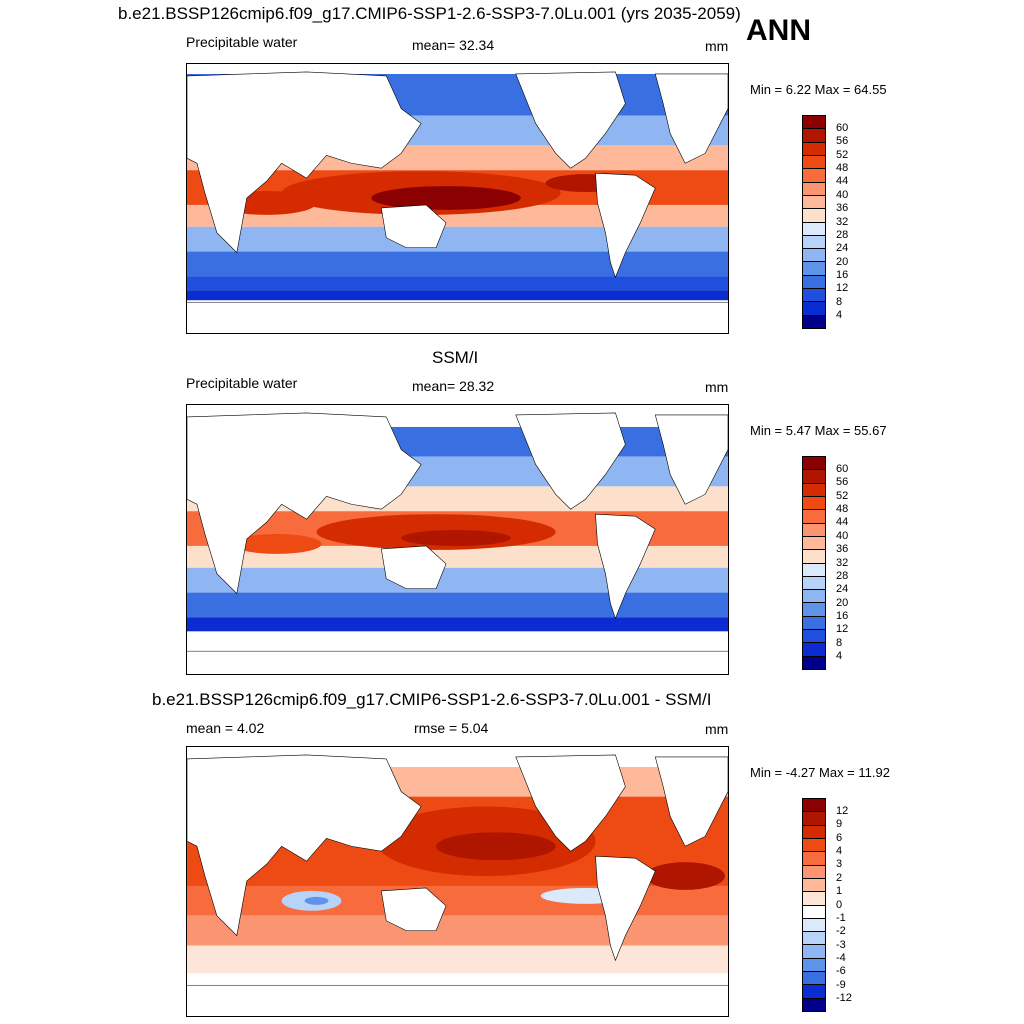 The image size is (1024, 1024). What do you see at coordinates (842, 181) in the screenshot?
I see `colorbar-tick-label: 44` at bounding box center [842, 181].